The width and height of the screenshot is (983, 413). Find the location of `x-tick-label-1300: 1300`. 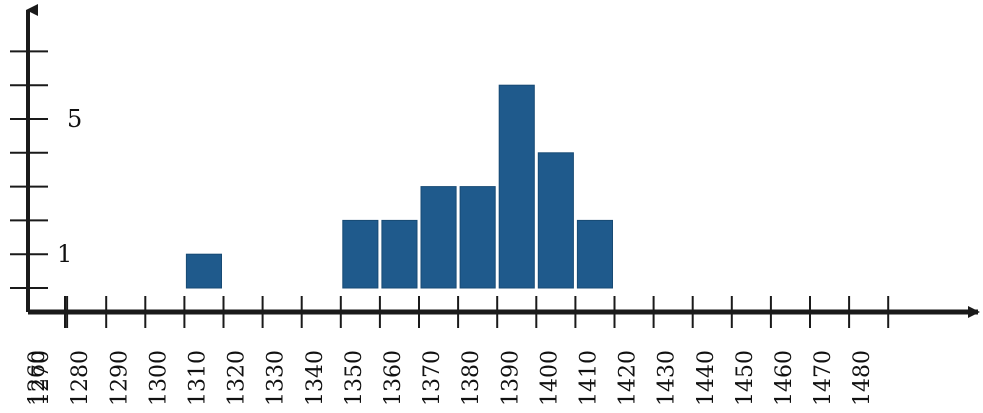

x-tick-label-1300: 1300 is located at coordinates (158, 378).